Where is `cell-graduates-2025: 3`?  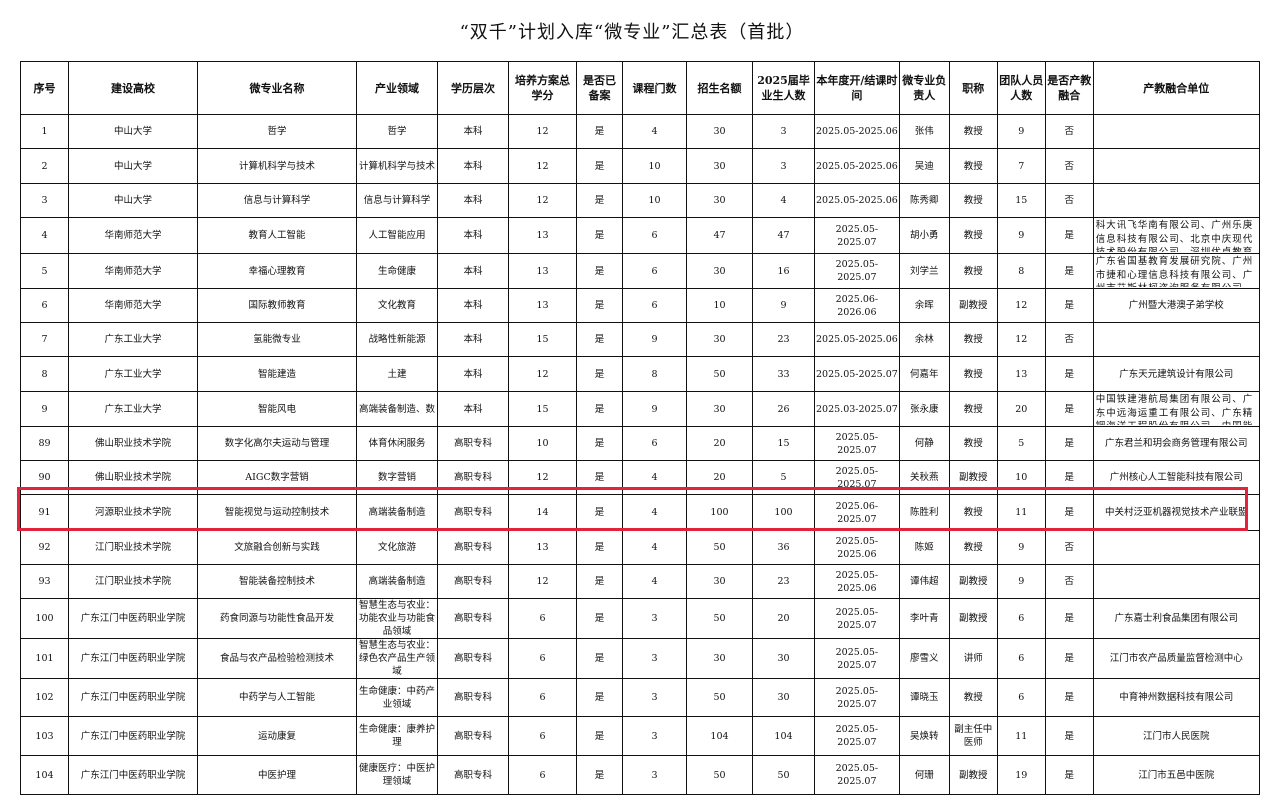
cell-graduates-2025: 3 is located at coordinates (783, 131).